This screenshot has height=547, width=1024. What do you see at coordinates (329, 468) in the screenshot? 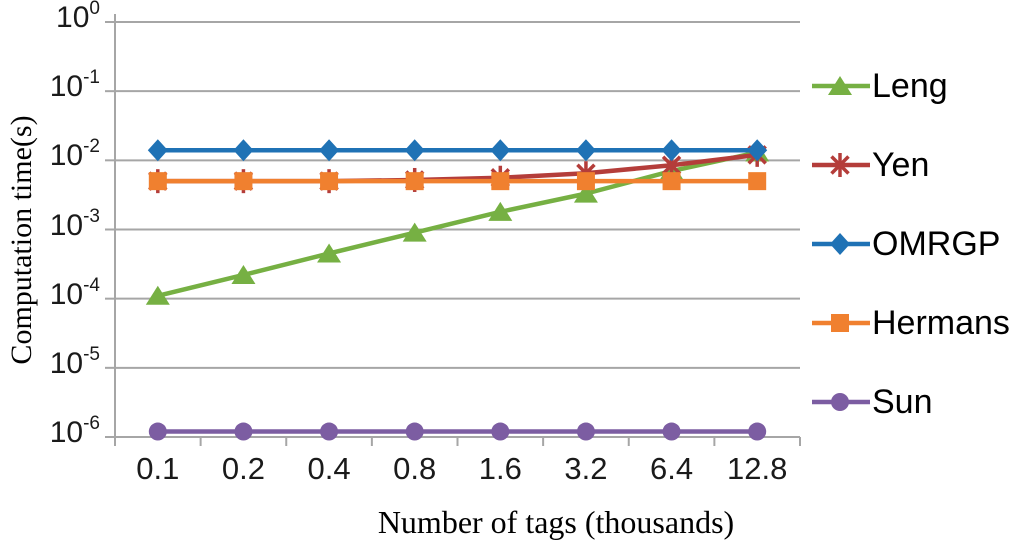
I see `x-tick-label: 0.4` at bounding box center [329, 468].